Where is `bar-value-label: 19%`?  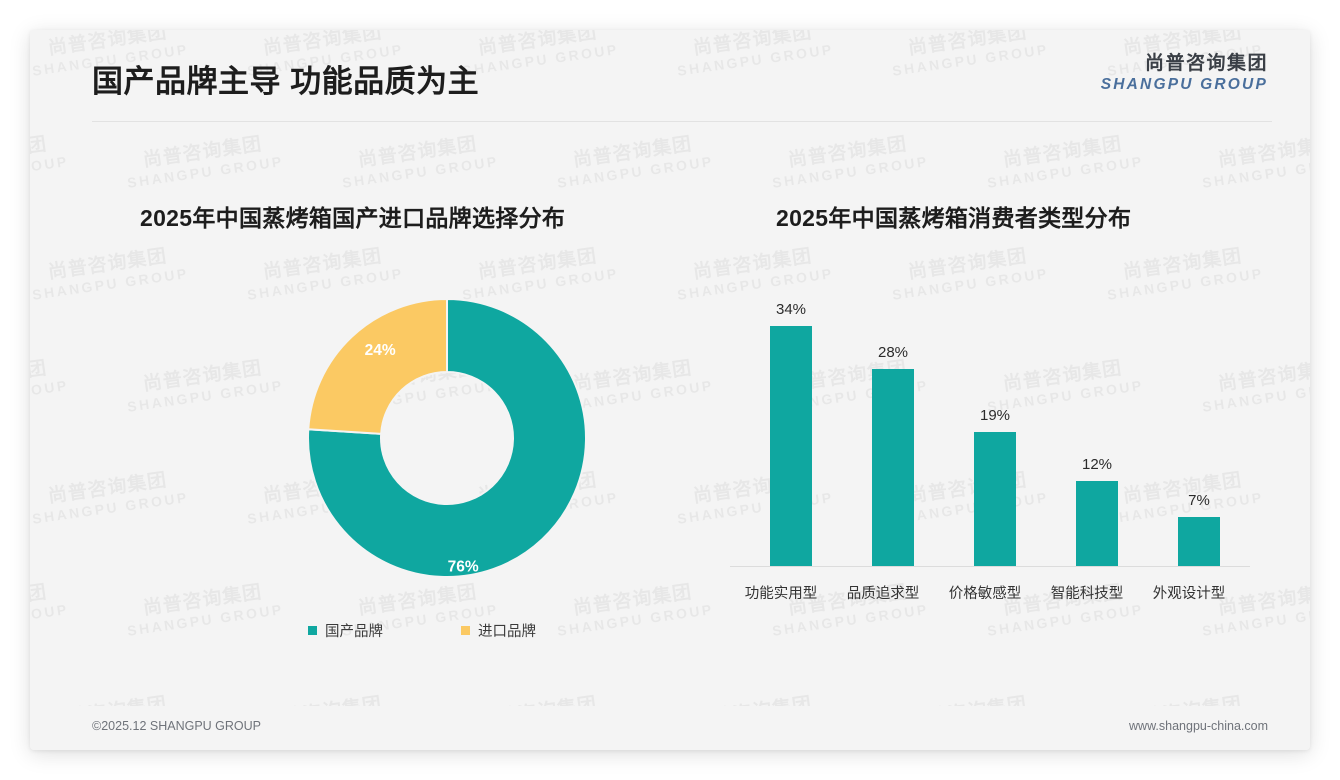 bar-value-label: 19% is located at coordinates (995, 415).